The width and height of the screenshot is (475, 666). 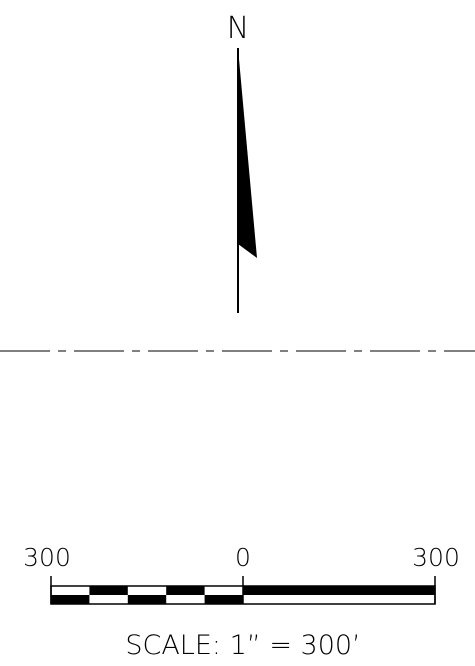 I want to click on scale-bar-body, so click(x=243, y=590).